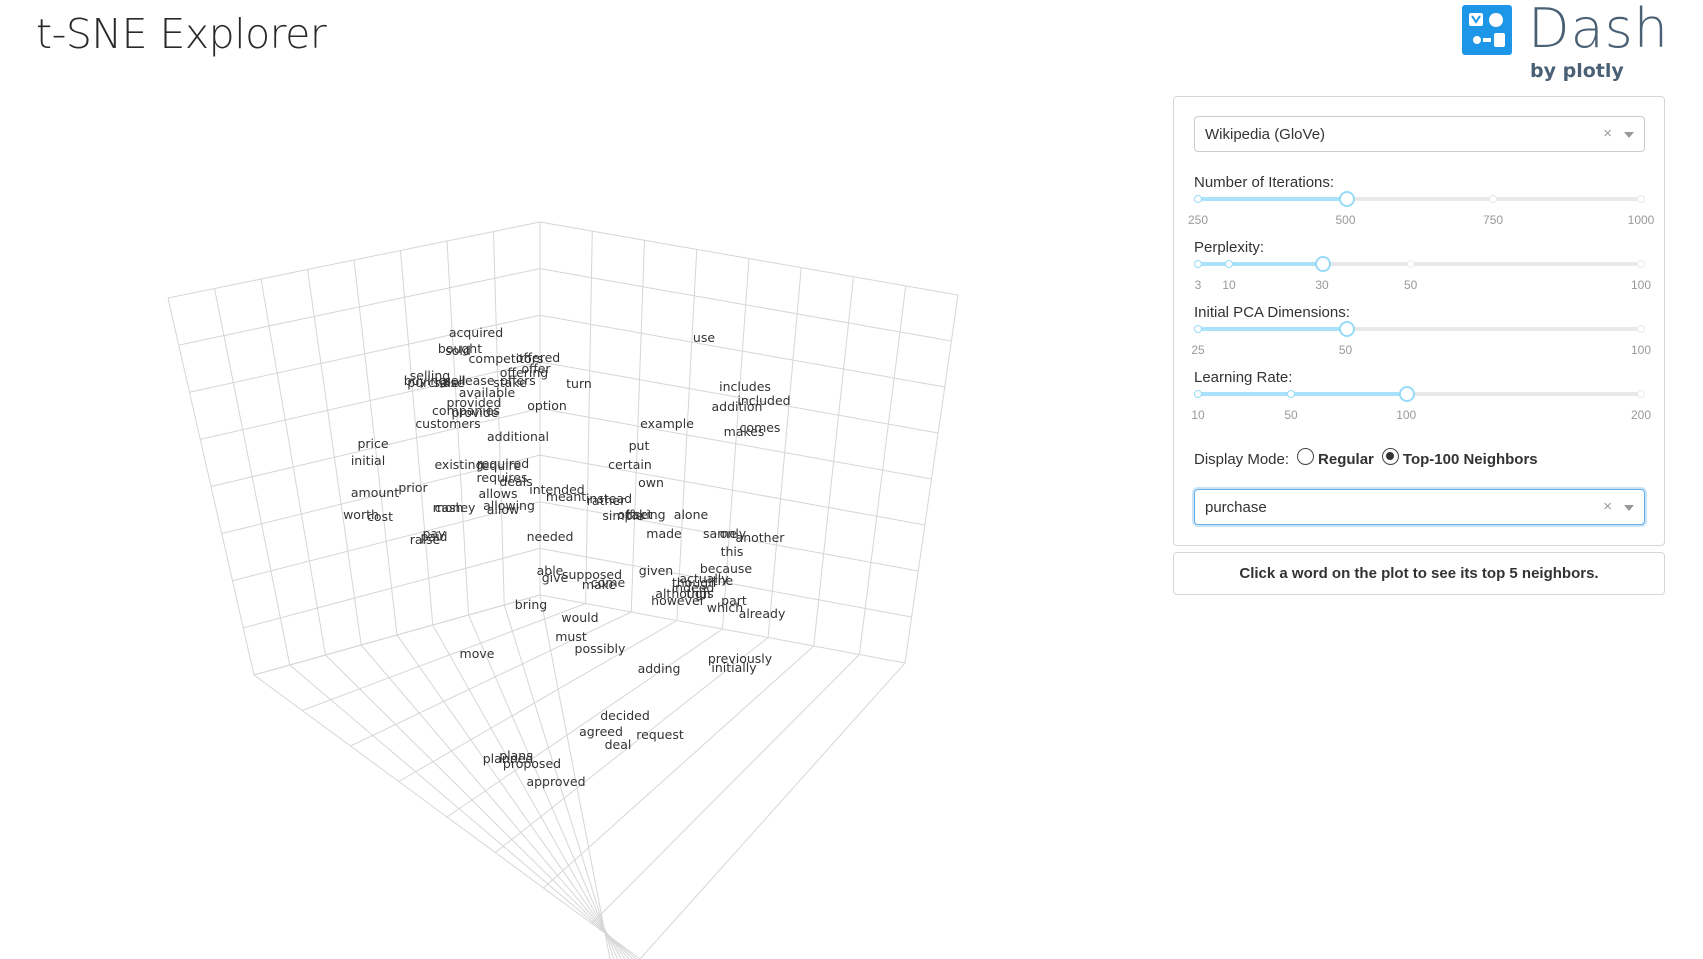 The width and height of the screenshot is (1703, 959). I want to click on word-label: thus, so click(699, 593).